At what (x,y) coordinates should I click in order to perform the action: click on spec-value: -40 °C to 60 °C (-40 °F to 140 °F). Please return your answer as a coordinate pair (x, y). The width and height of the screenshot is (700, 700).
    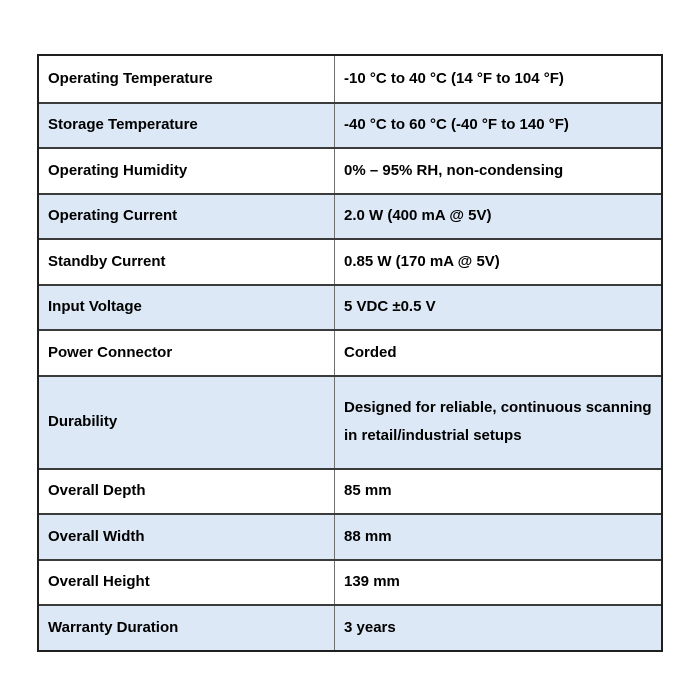
    Looking at the image, I should click on (498, 126).